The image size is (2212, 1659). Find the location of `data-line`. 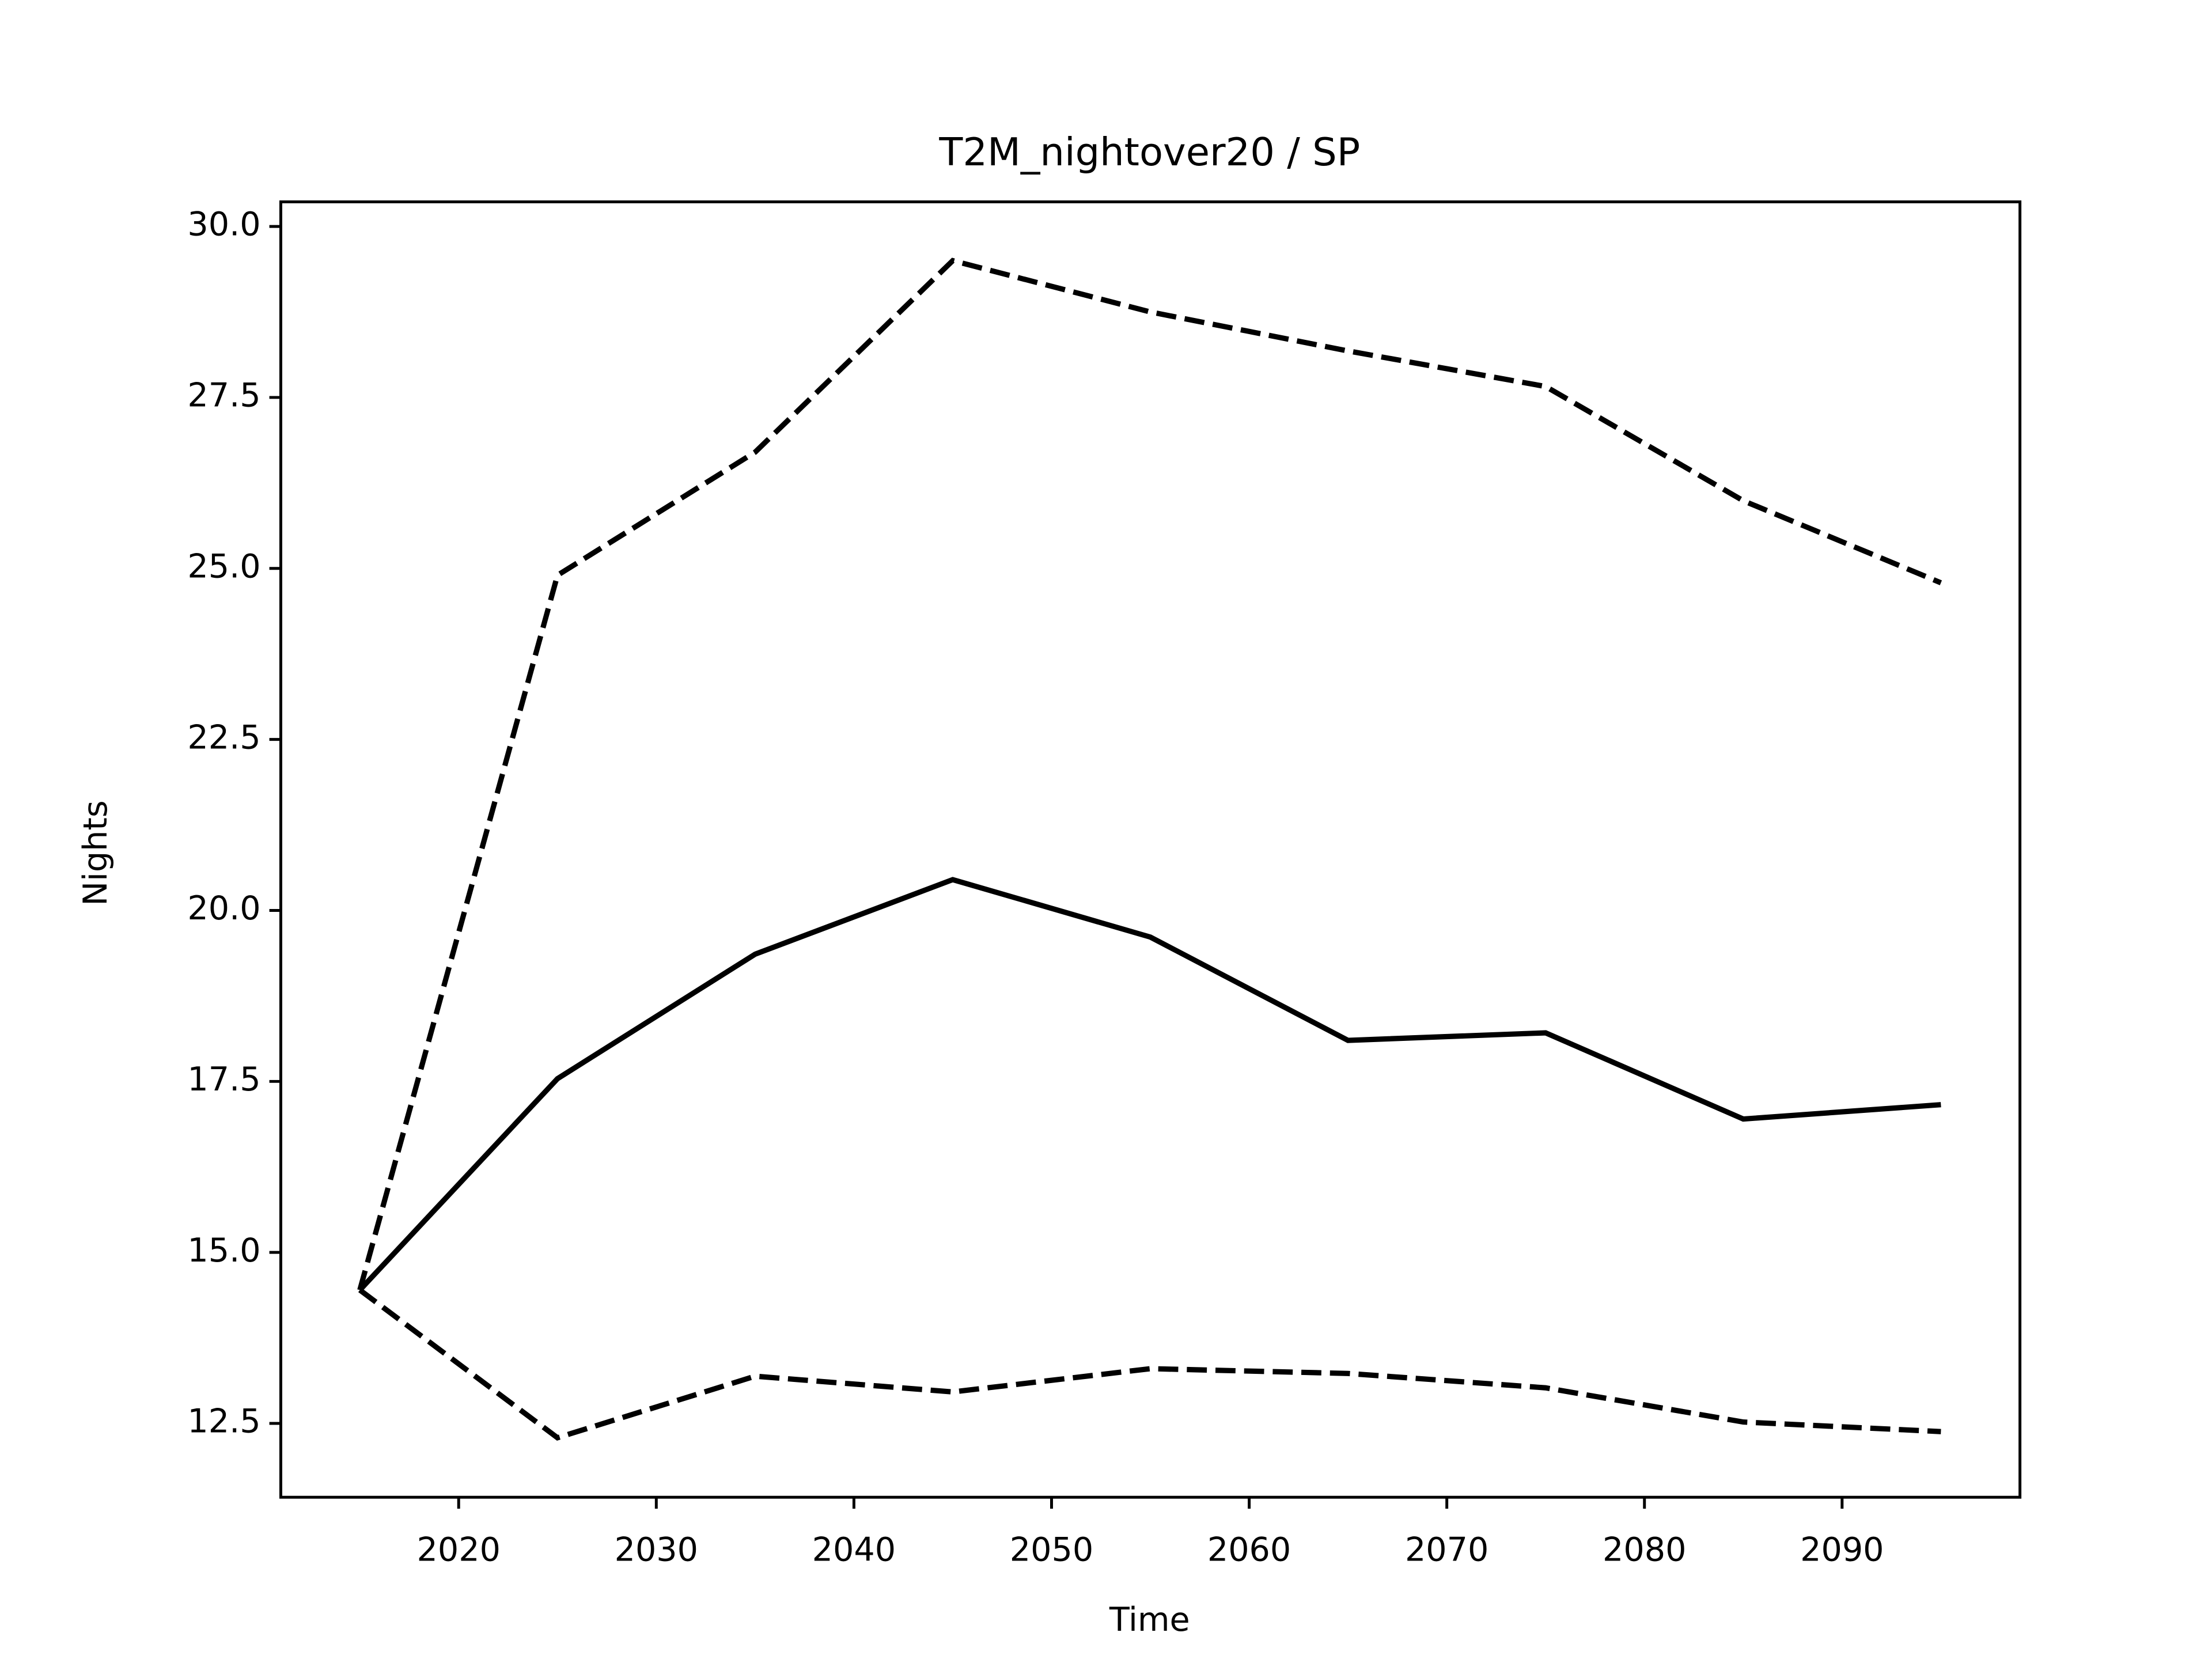

data-line is located at coordinates (1149, 1364).